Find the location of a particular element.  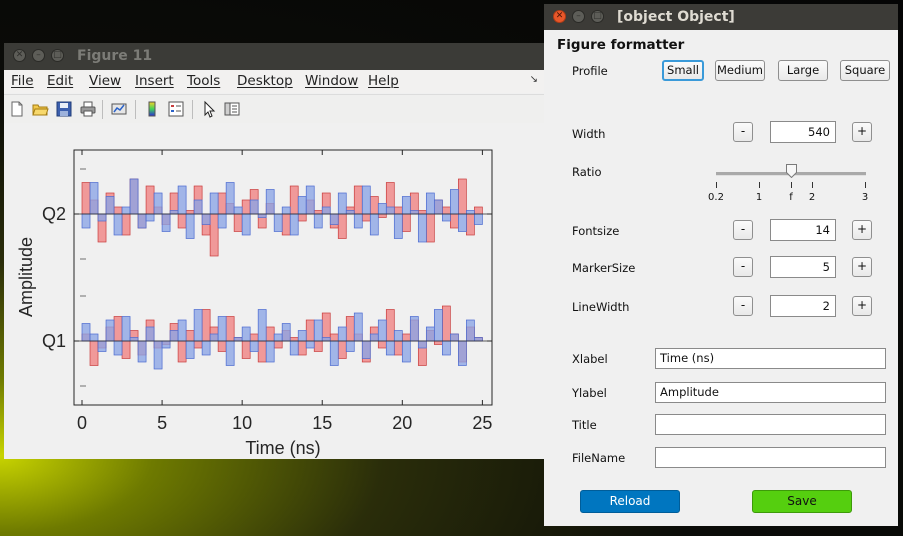

markersize-increment-button: + is located at coordinates (862, 267).